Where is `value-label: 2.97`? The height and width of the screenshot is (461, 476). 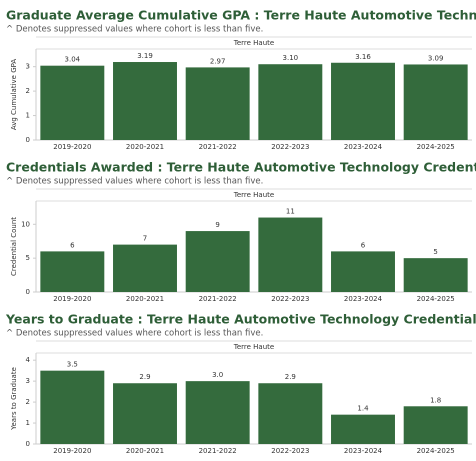
value-label: 2.97 is located at coordinates (218, 61).